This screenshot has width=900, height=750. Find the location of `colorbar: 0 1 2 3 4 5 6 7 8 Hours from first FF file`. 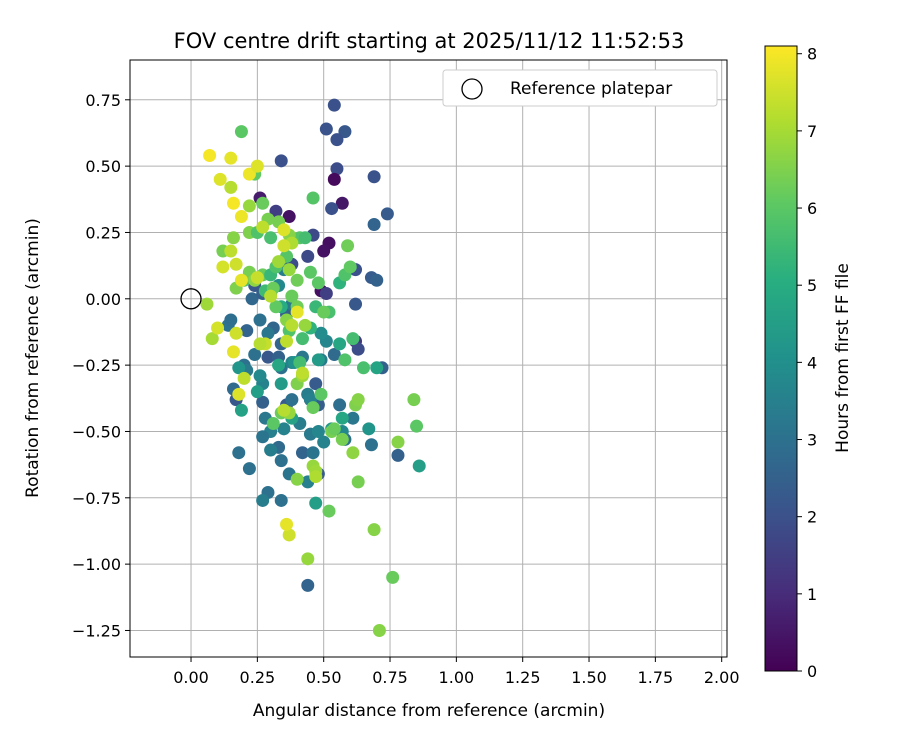

colorbar: 0 1 2 3 4 5 6 7 8 Hours from first FF file is located at coordinates (808, 363).